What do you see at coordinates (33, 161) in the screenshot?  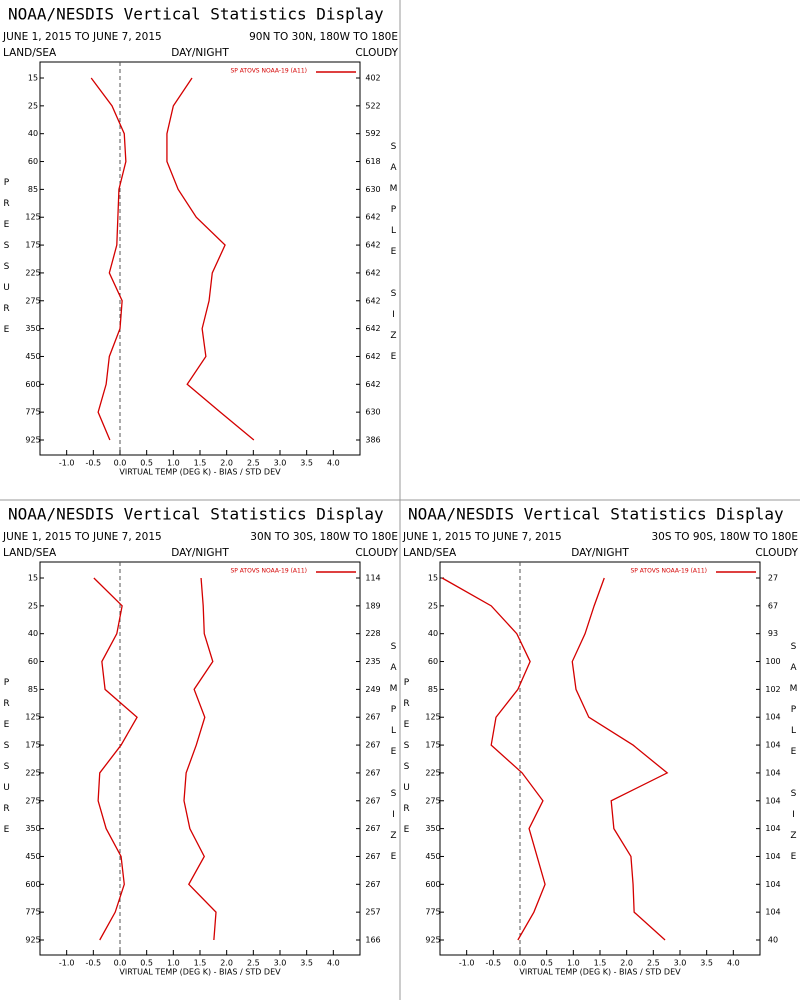 I see `y-tick-label: 60` at bounding box center [33, 161].